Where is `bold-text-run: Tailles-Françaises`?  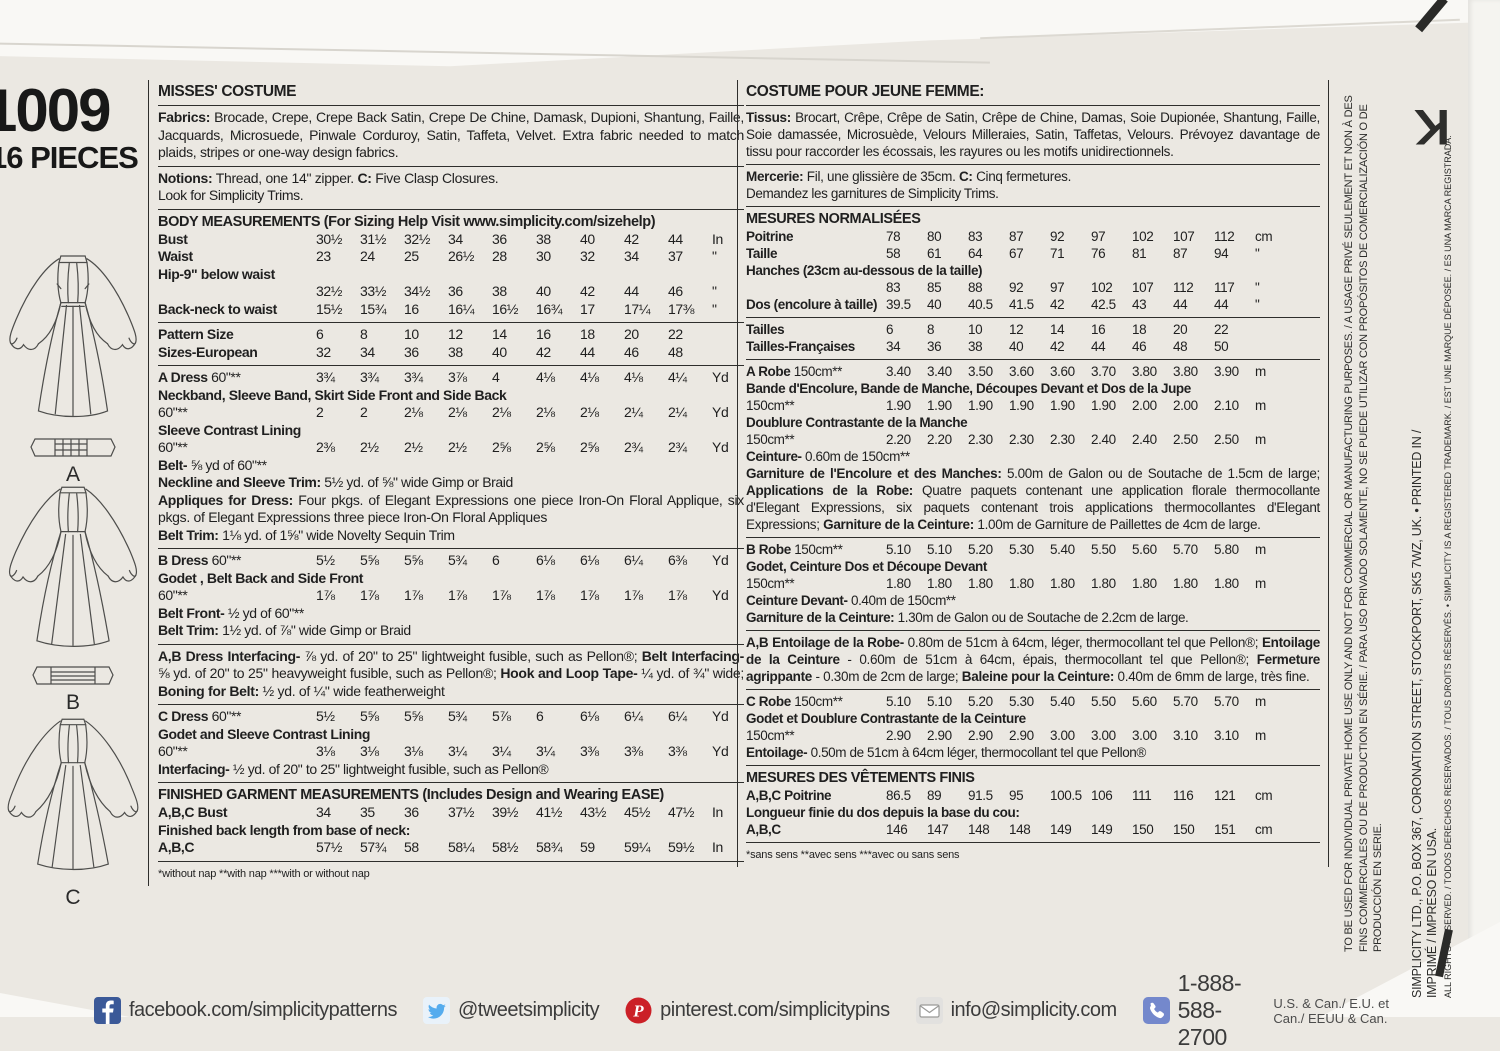
bold-text-run: Tailles-Françaises is located at coordinates (800, 346).